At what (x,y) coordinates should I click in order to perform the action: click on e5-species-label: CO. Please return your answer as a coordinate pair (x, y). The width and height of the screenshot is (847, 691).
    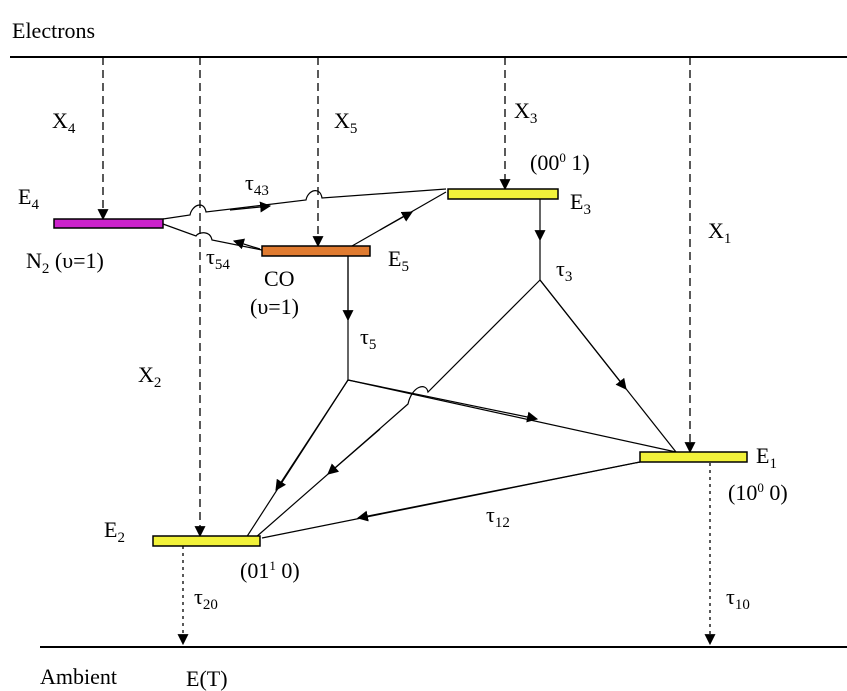
    Looking at the image, I should click on (279, 278).